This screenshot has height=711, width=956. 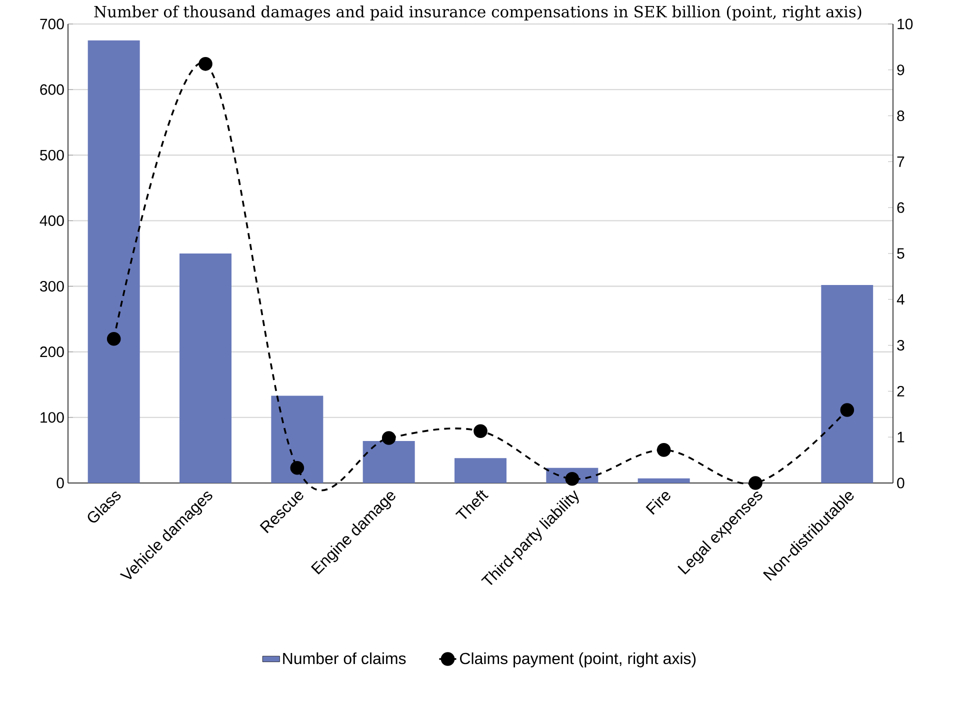 What do you see at coordinates (52, 352) in the screenshot?
I see `y-tick-label: 200` at bounding box center [52, 352].